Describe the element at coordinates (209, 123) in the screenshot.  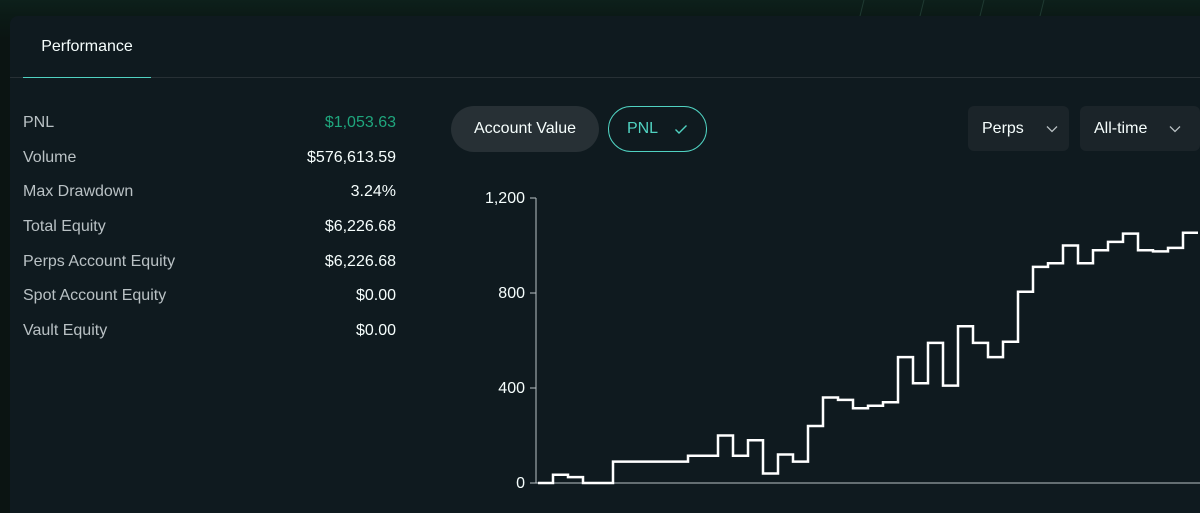
I see `stat-row: PNL $1,053.63` at that location.